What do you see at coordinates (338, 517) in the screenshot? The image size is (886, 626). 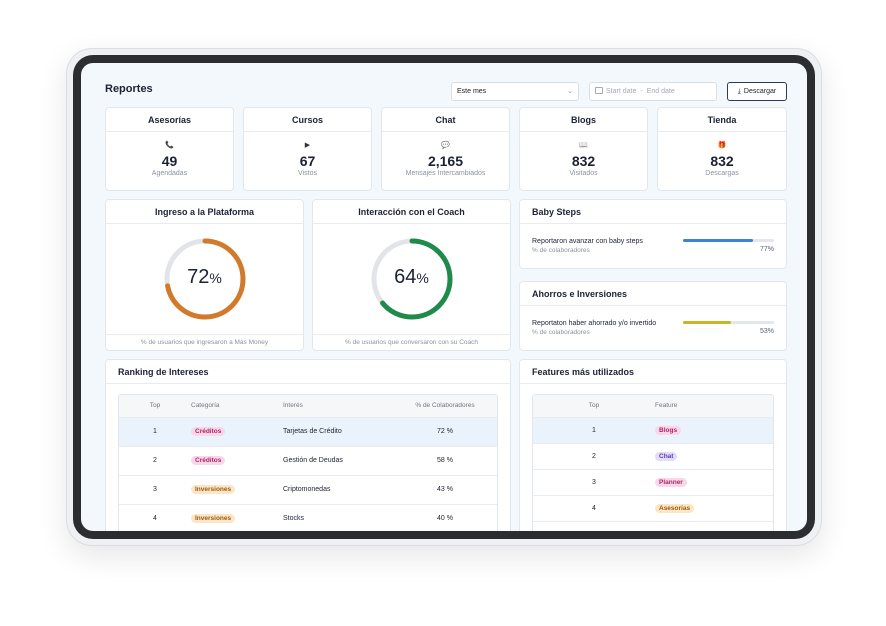 I see `cell-interest: Stocks` at bounding box center [338, 517].